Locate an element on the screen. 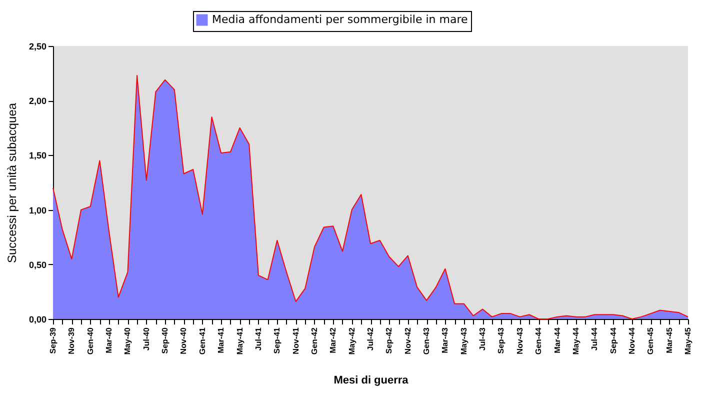  x-tick-label: May-42 is located at coordinates (351, 340).